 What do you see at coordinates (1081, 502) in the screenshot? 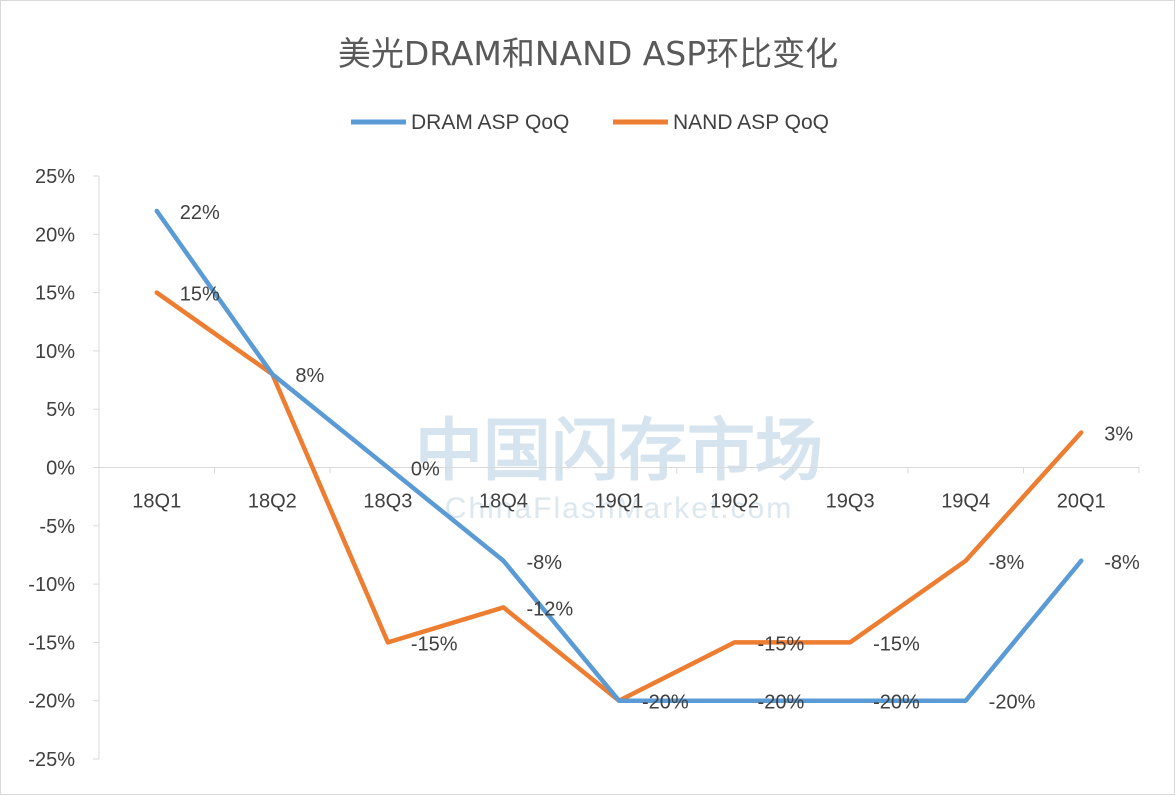
I see `x-tick-label: 20Q1` at bounding box center [1081, 502].